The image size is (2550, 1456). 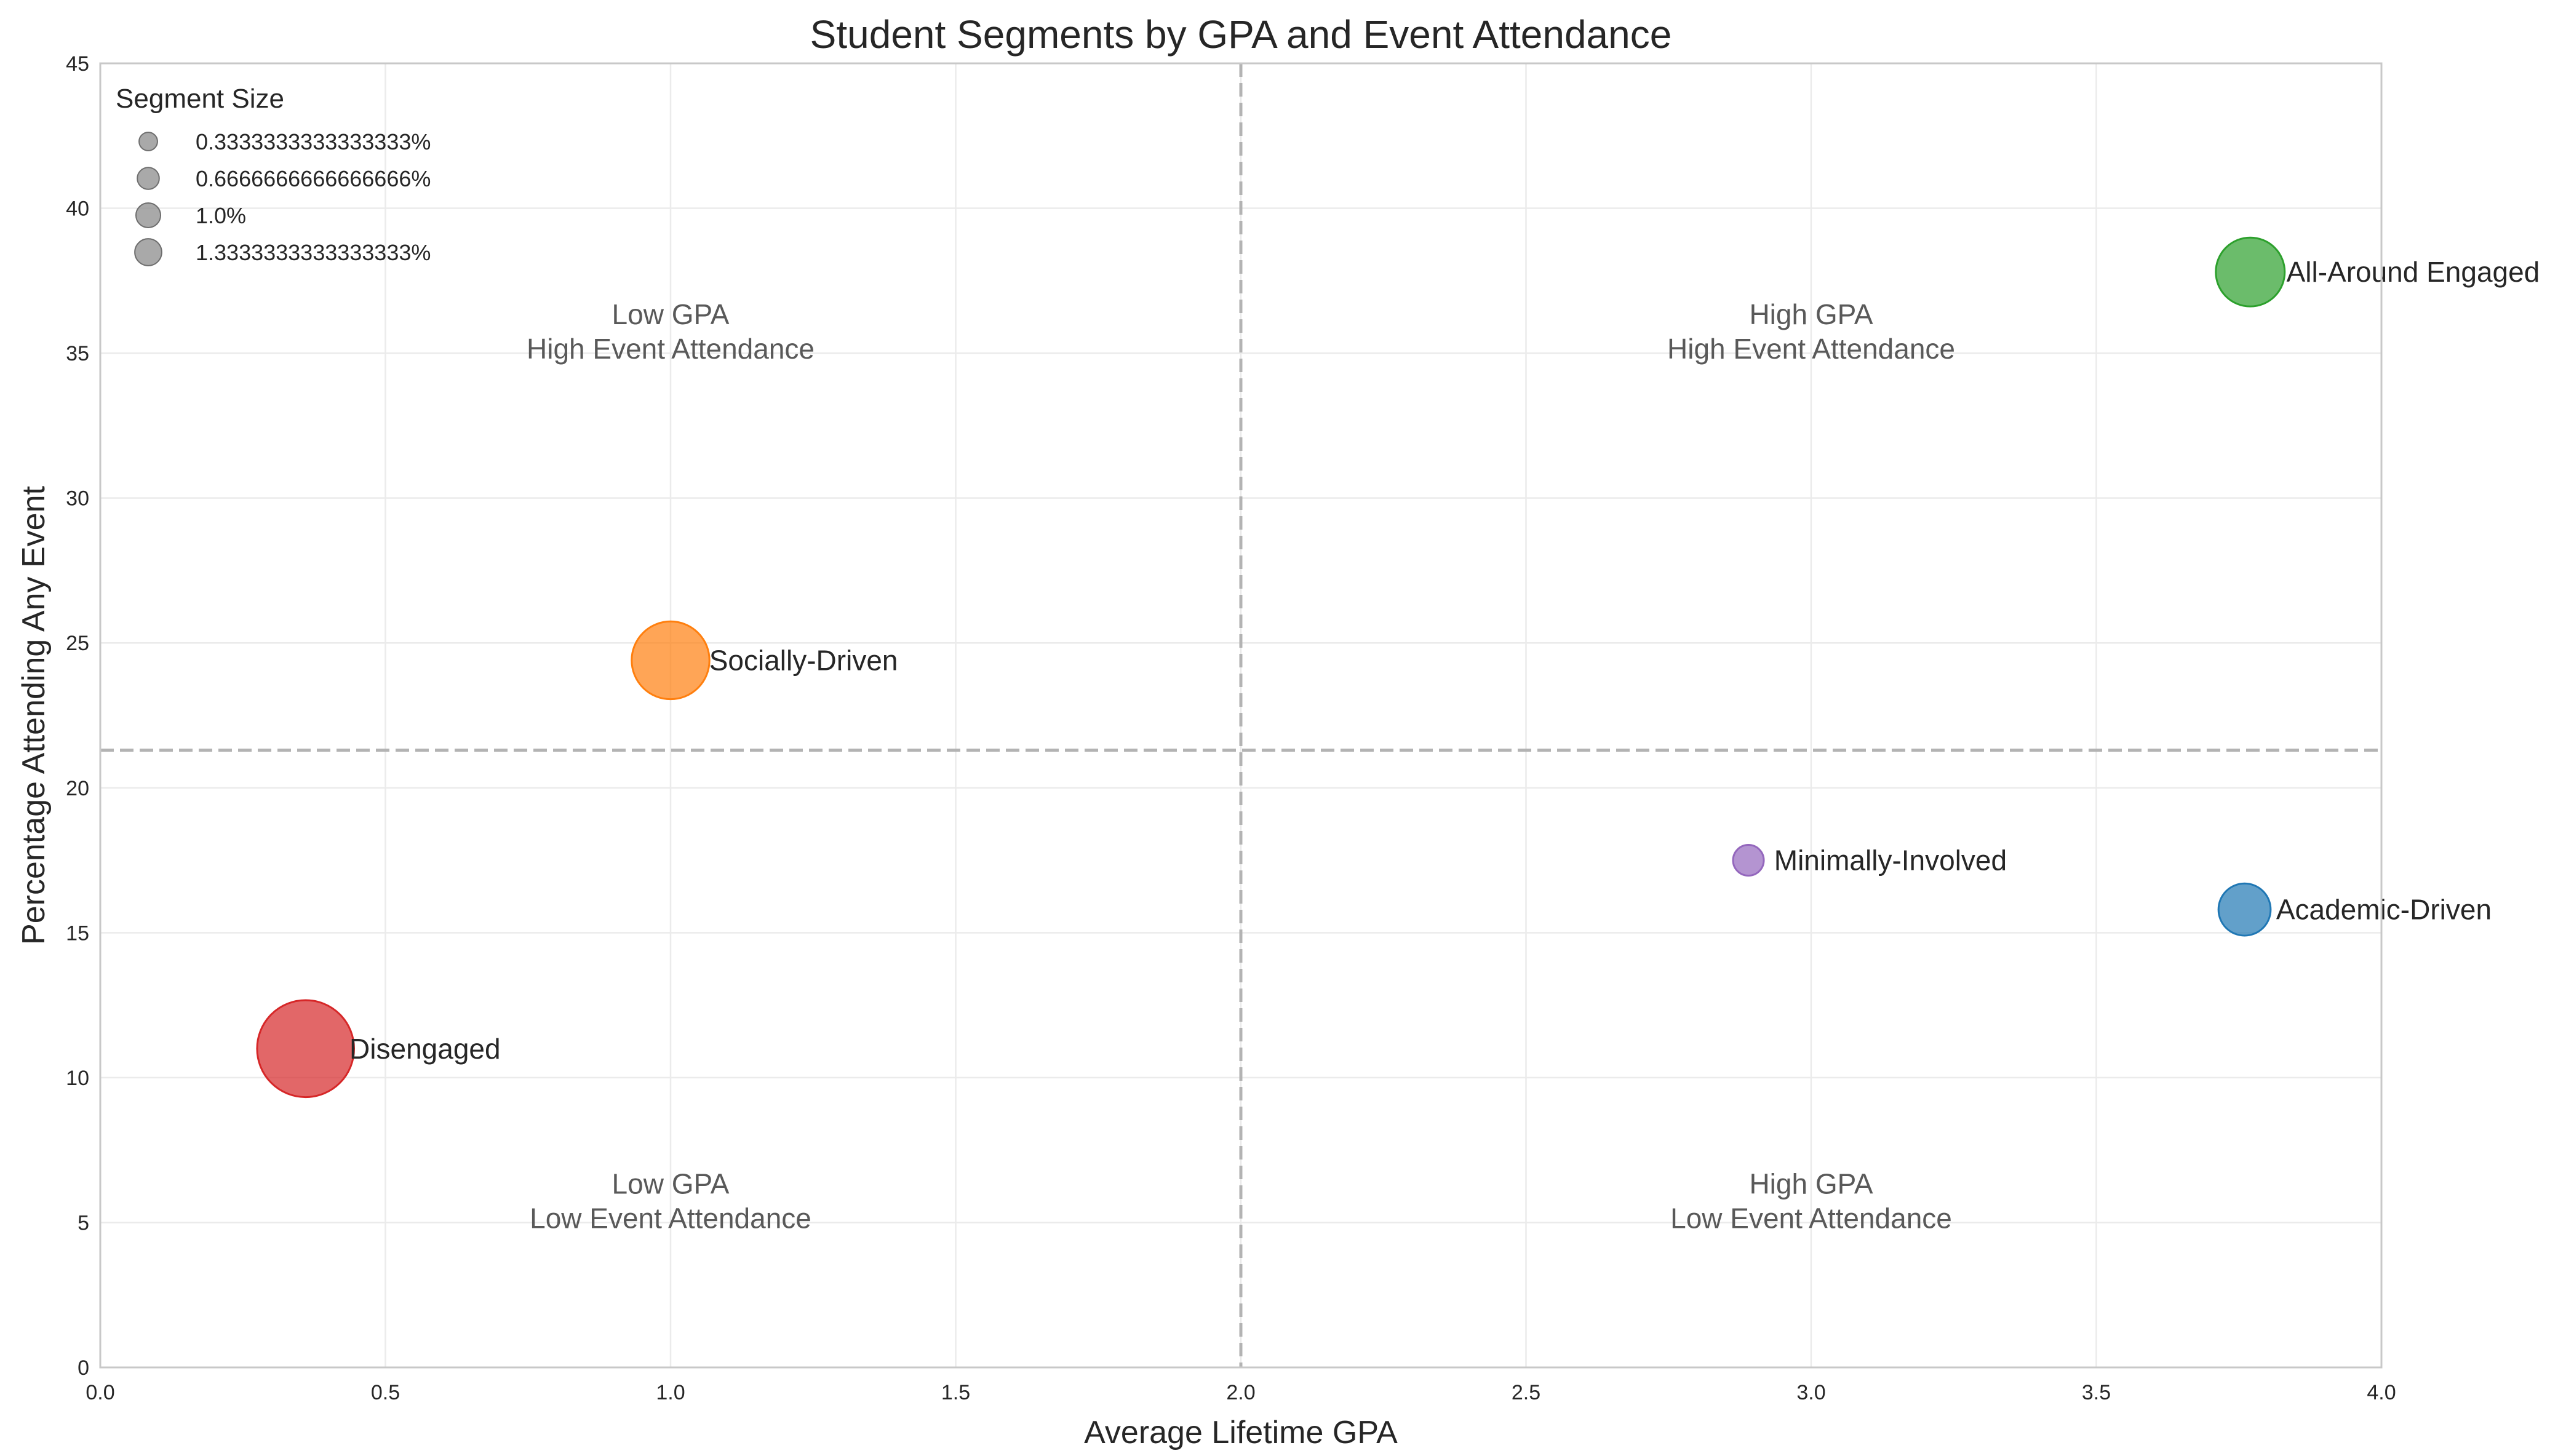 What do you see at coordinates (200, 99) in the screenshot?
I see `legend-title: Segment Size` at bounding box center [200, 99].